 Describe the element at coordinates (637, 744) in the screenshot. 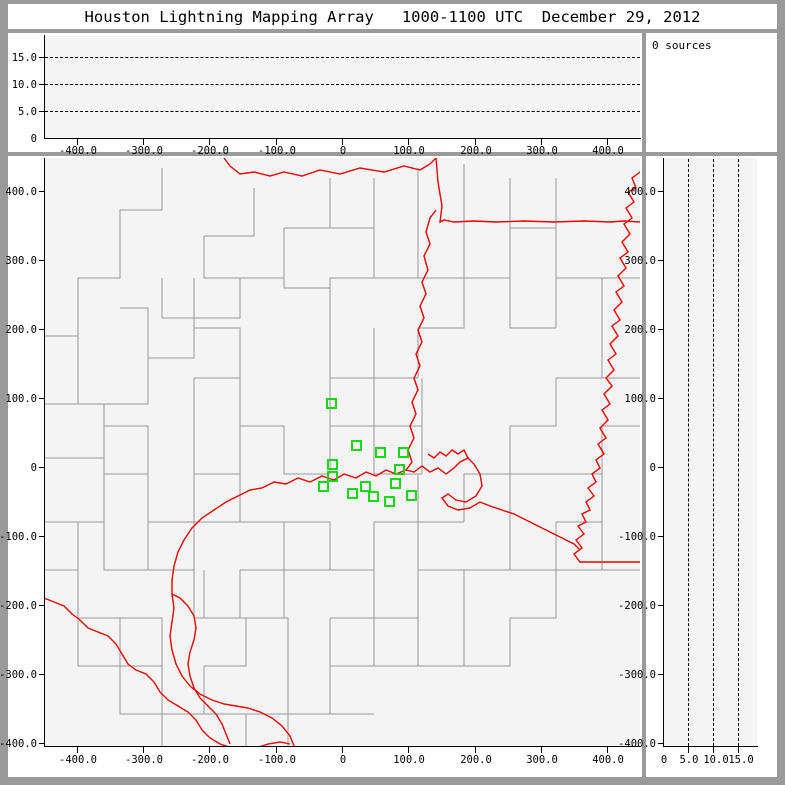

I see `hist-ytick-label--400: -400.0` at that location.